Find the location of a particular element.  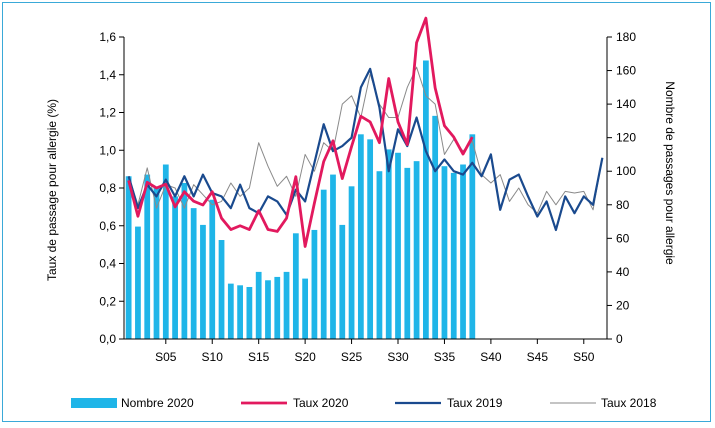

y-right-tick-label: 180 is located at coordinates (626, 37).